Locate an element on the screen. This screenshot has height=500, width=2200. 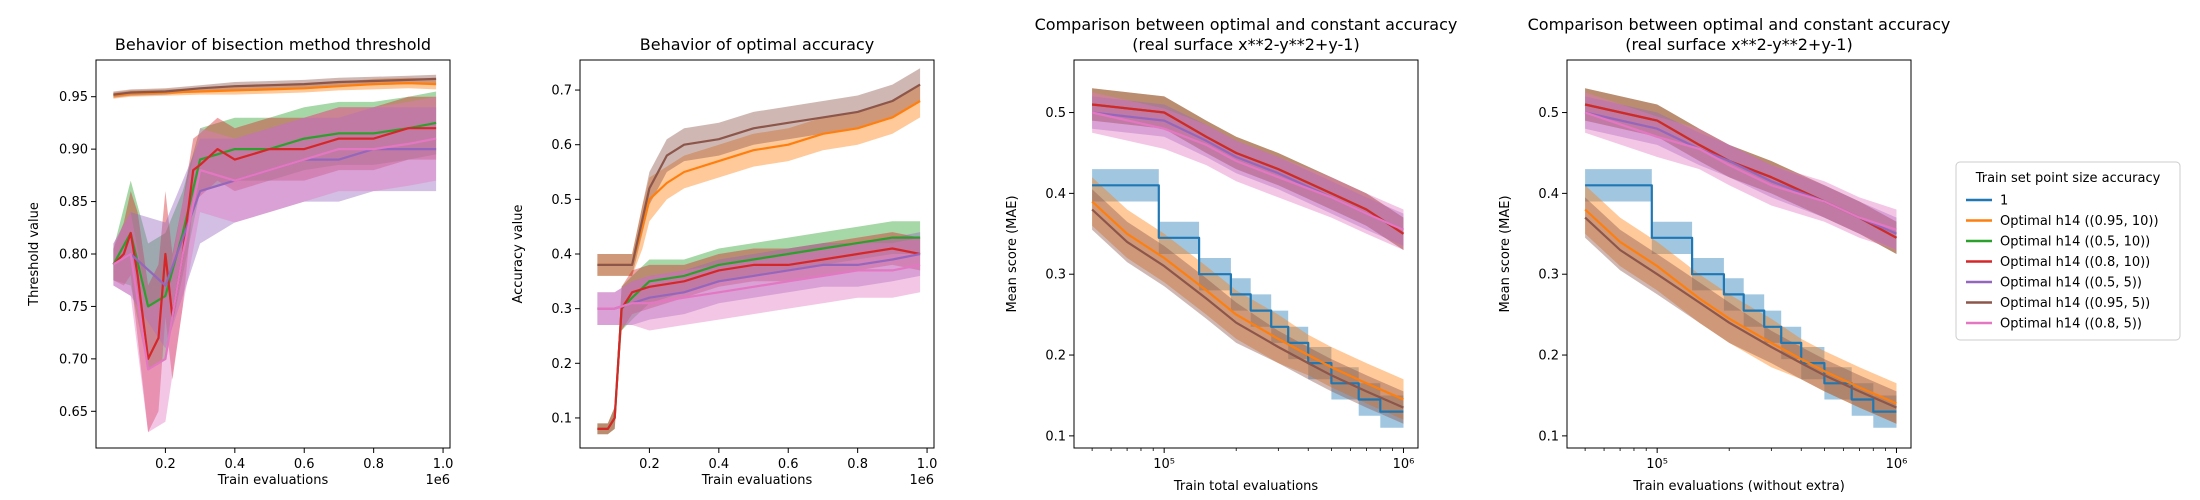
y-axis-label: Threshold value is located at coordinates (34, 254).